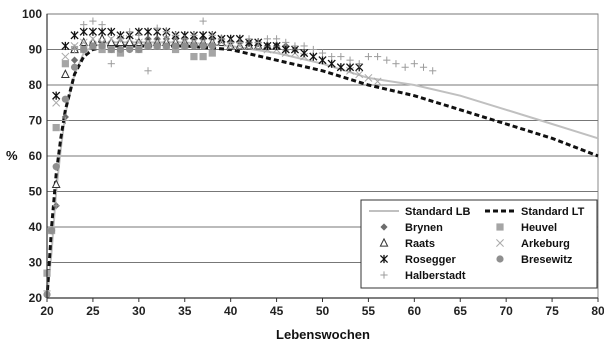  Describe the element at coordinates (479, 244) in the screenshot. I see `legend-box` at that location.